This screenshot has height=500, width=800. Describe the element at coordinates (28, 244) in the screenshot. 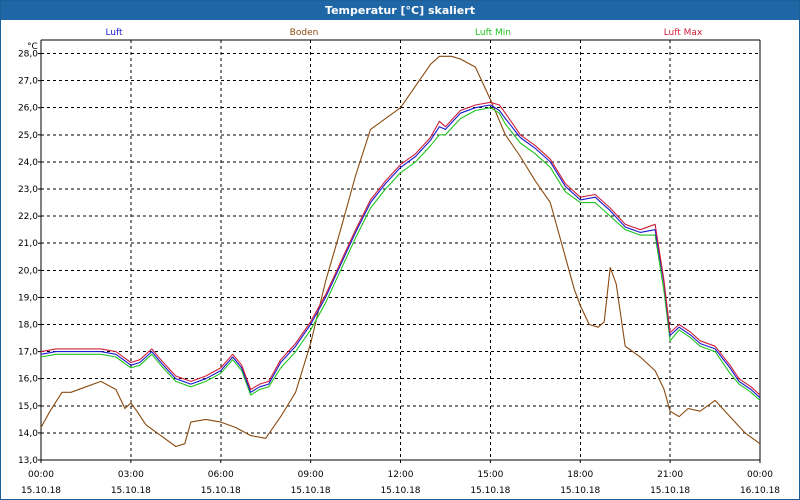

I see `y-tick-label: 21,0` at that location.